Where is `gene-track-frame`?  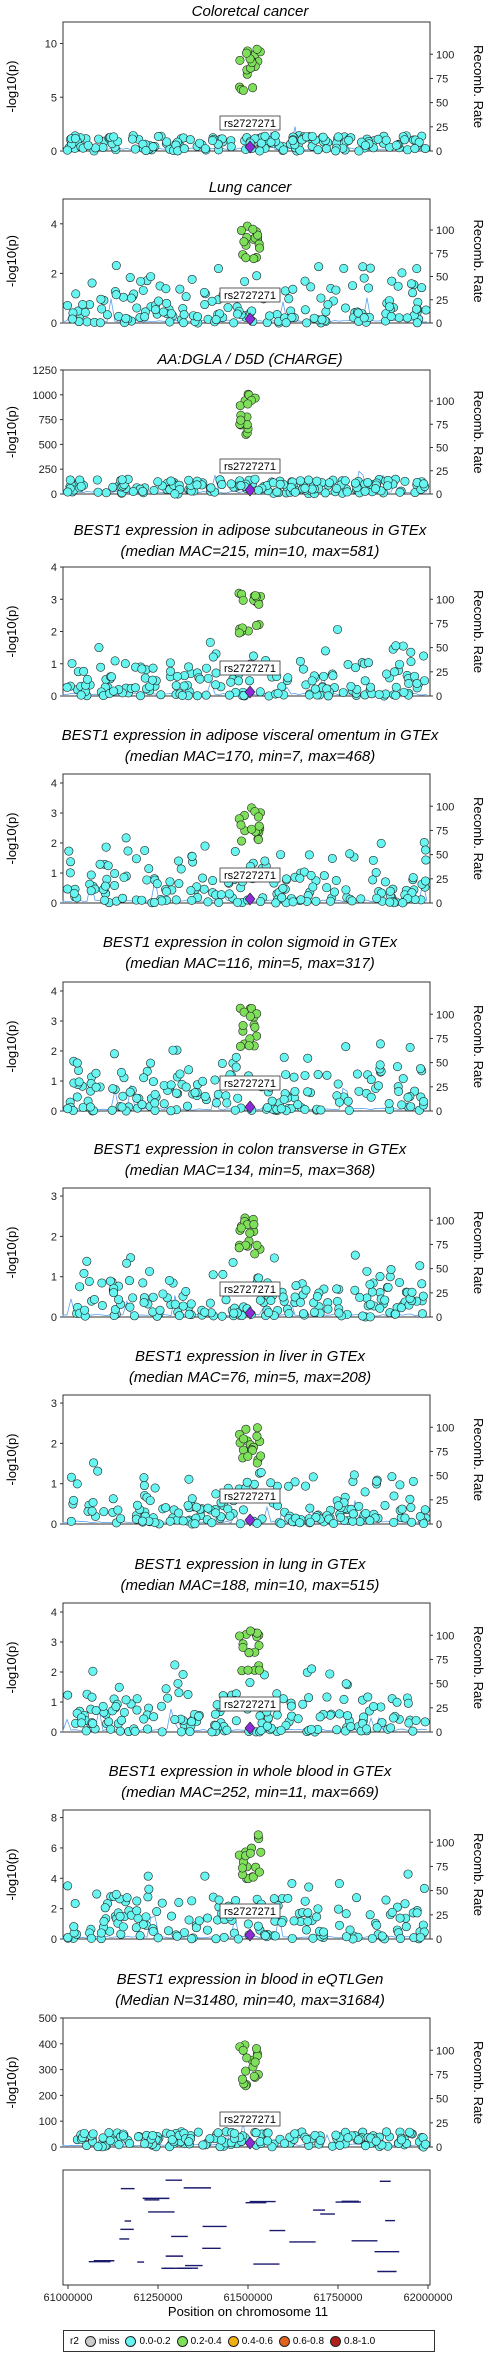 gene-track-frame is located at coordinates (246, 2227).